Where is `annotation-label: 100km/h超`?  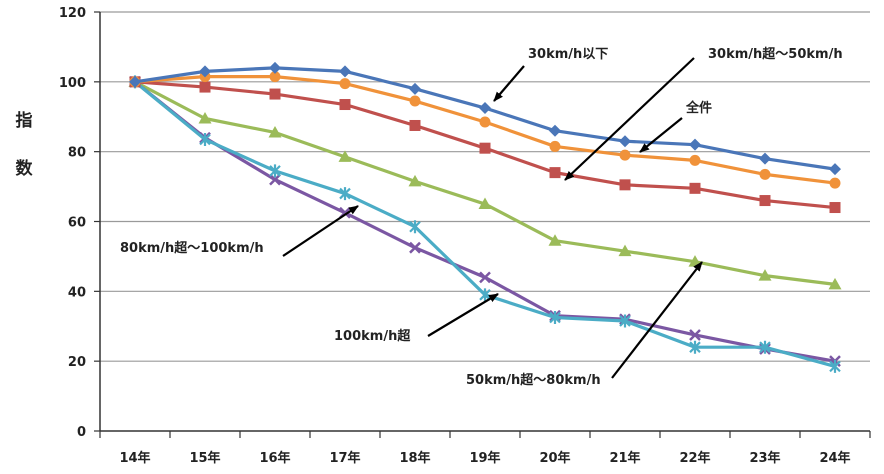 annotation-label: 100km/h超 is located at coordinates (372, 336).